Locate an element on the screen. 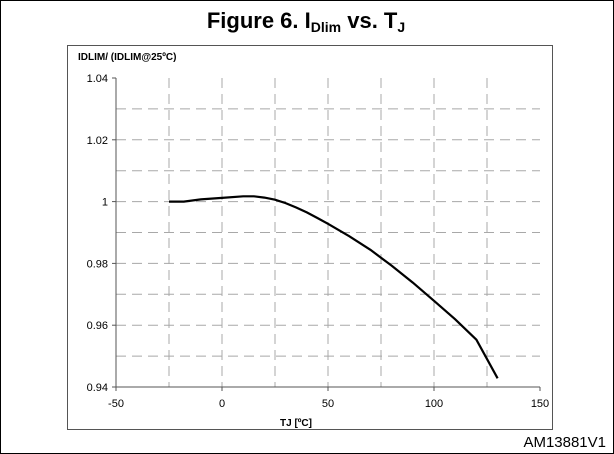  figure-title: Figure 6. IDlim vs. TJ is located at coordinates (306, 22).